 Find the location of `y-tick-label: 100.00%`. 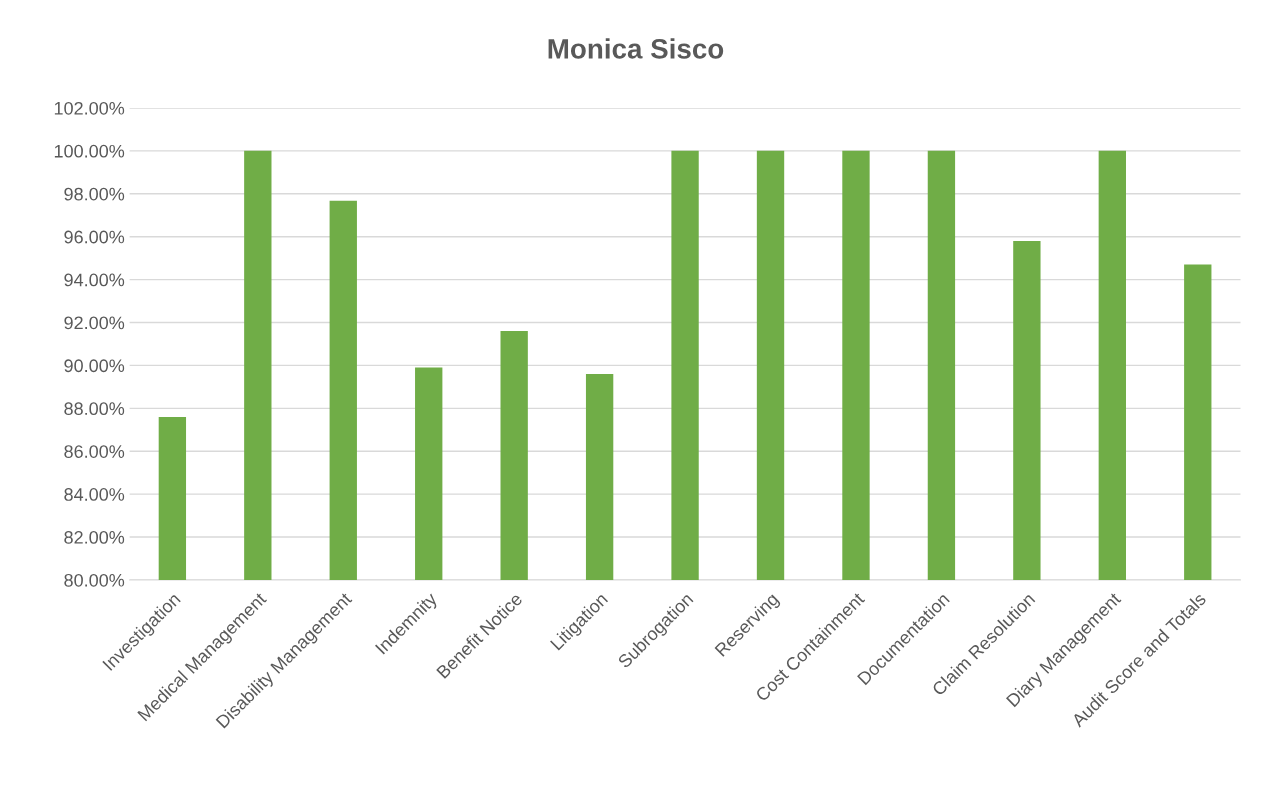

y-tick-label: 100.00% is located at coordinates (89, 151).